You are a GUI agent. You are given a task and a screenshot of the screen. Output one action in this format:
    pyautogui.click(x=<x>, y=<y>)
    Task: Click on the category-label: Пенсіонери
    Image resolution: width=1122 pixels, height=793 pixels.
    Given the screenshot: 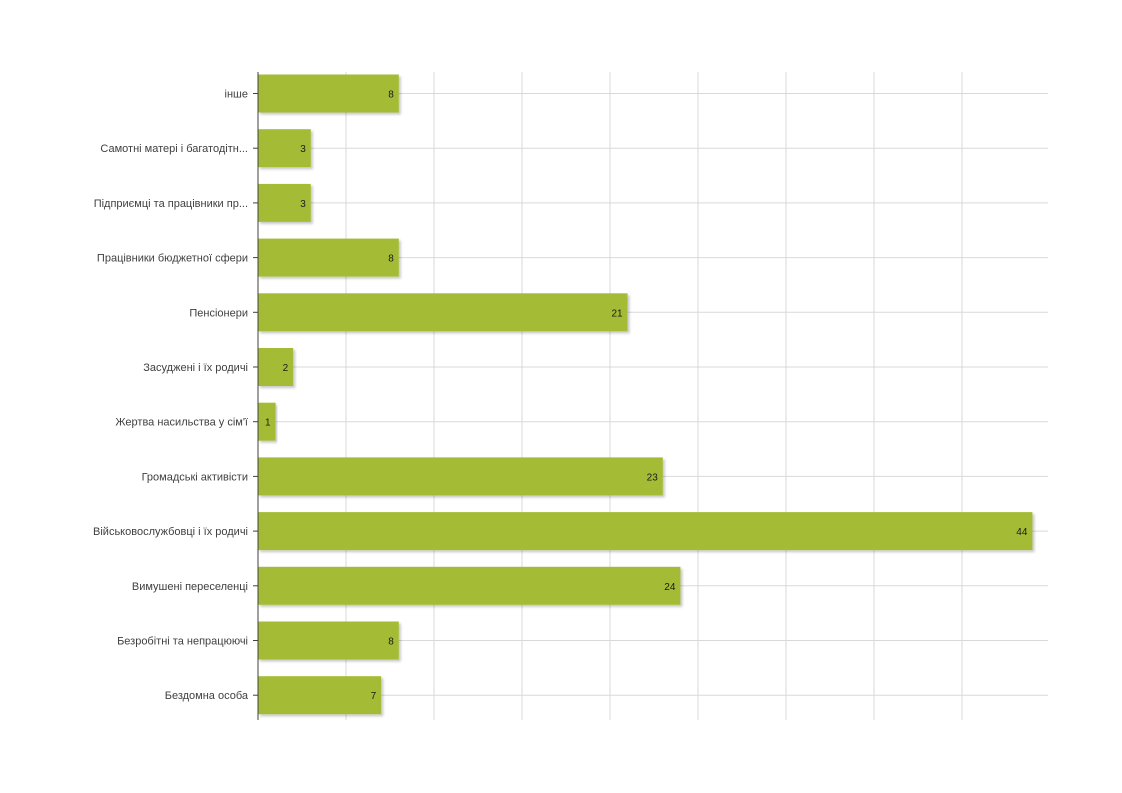 What is the action you would take?
    pyautogui.click(x=218, y=313)
    